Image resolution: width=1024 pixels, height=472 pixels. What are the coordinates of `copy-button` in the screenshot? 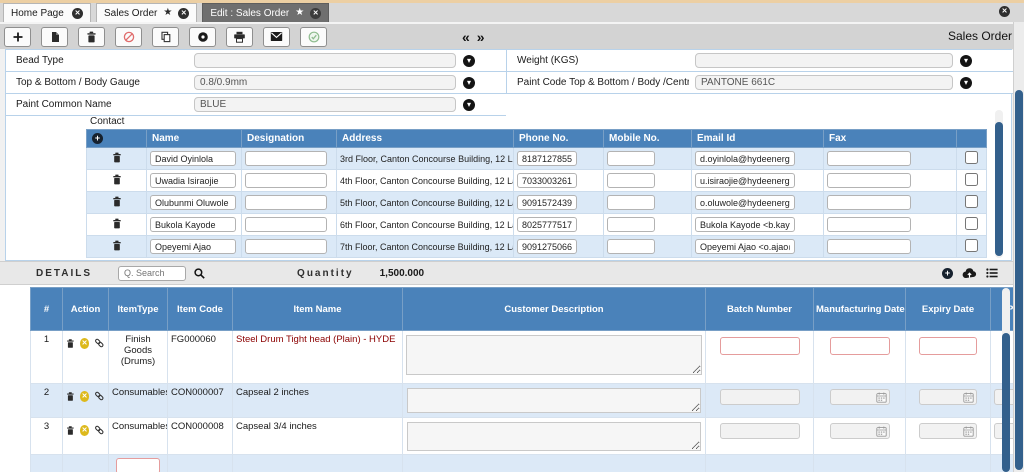 It's located at (165, 36).